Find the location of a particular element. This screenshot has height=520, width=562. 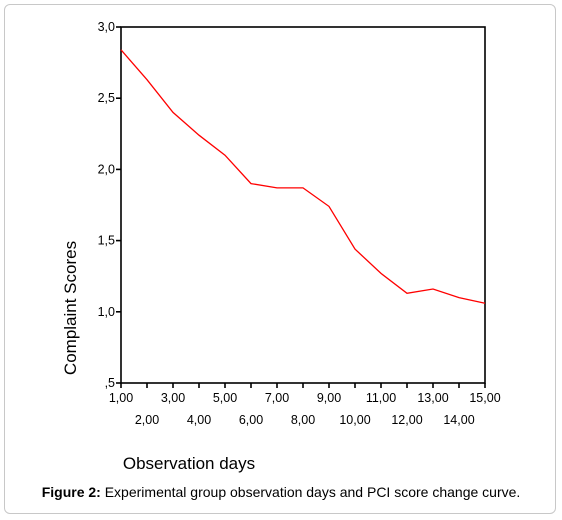

x-tick-label: 15,00 is located at coordinates (484, 398).